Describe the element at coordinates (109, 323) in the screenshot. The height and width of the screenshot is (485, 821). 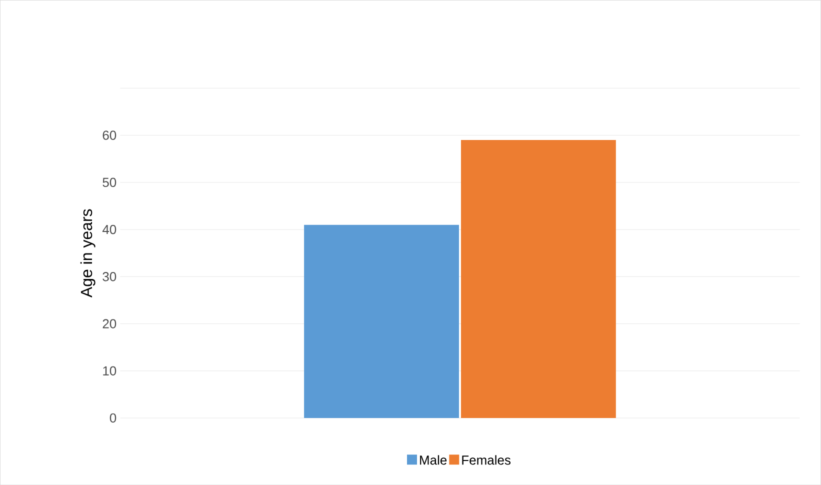
I see `y-tick-label: 20` at that location.